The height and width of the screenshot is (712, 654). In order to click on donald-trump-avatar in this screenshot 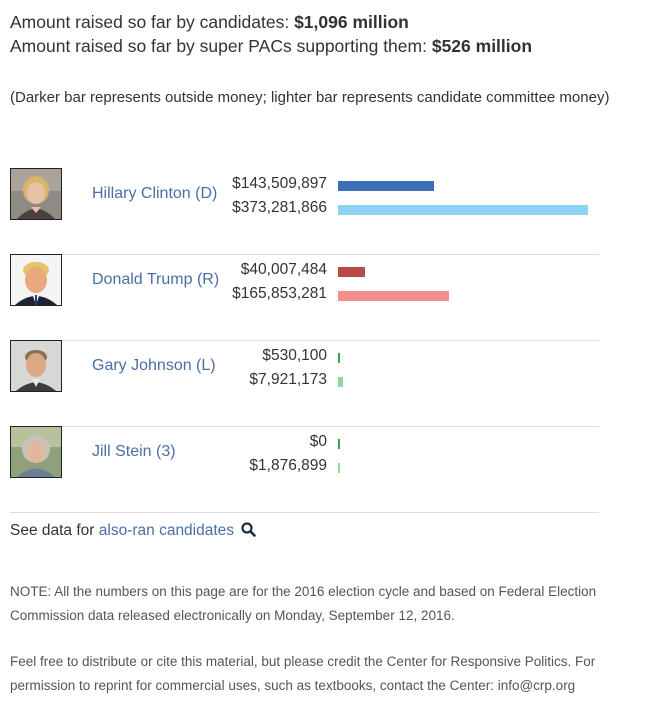, I will do `click(36, 280)`.